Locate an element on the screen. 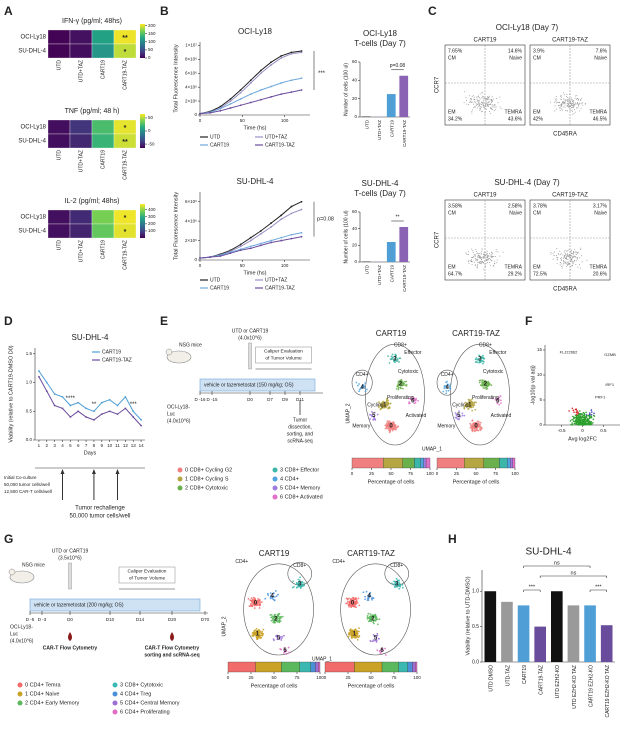 This screenshot has height=750, width=624. x-tick-label: UTD EZH2-KO is located at coordinates (558, 681).